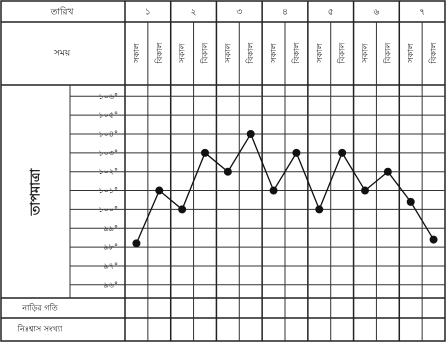  Describe the element at coordinates (62, 54) in the screenshot. I see `time-label: সময়` at that location.